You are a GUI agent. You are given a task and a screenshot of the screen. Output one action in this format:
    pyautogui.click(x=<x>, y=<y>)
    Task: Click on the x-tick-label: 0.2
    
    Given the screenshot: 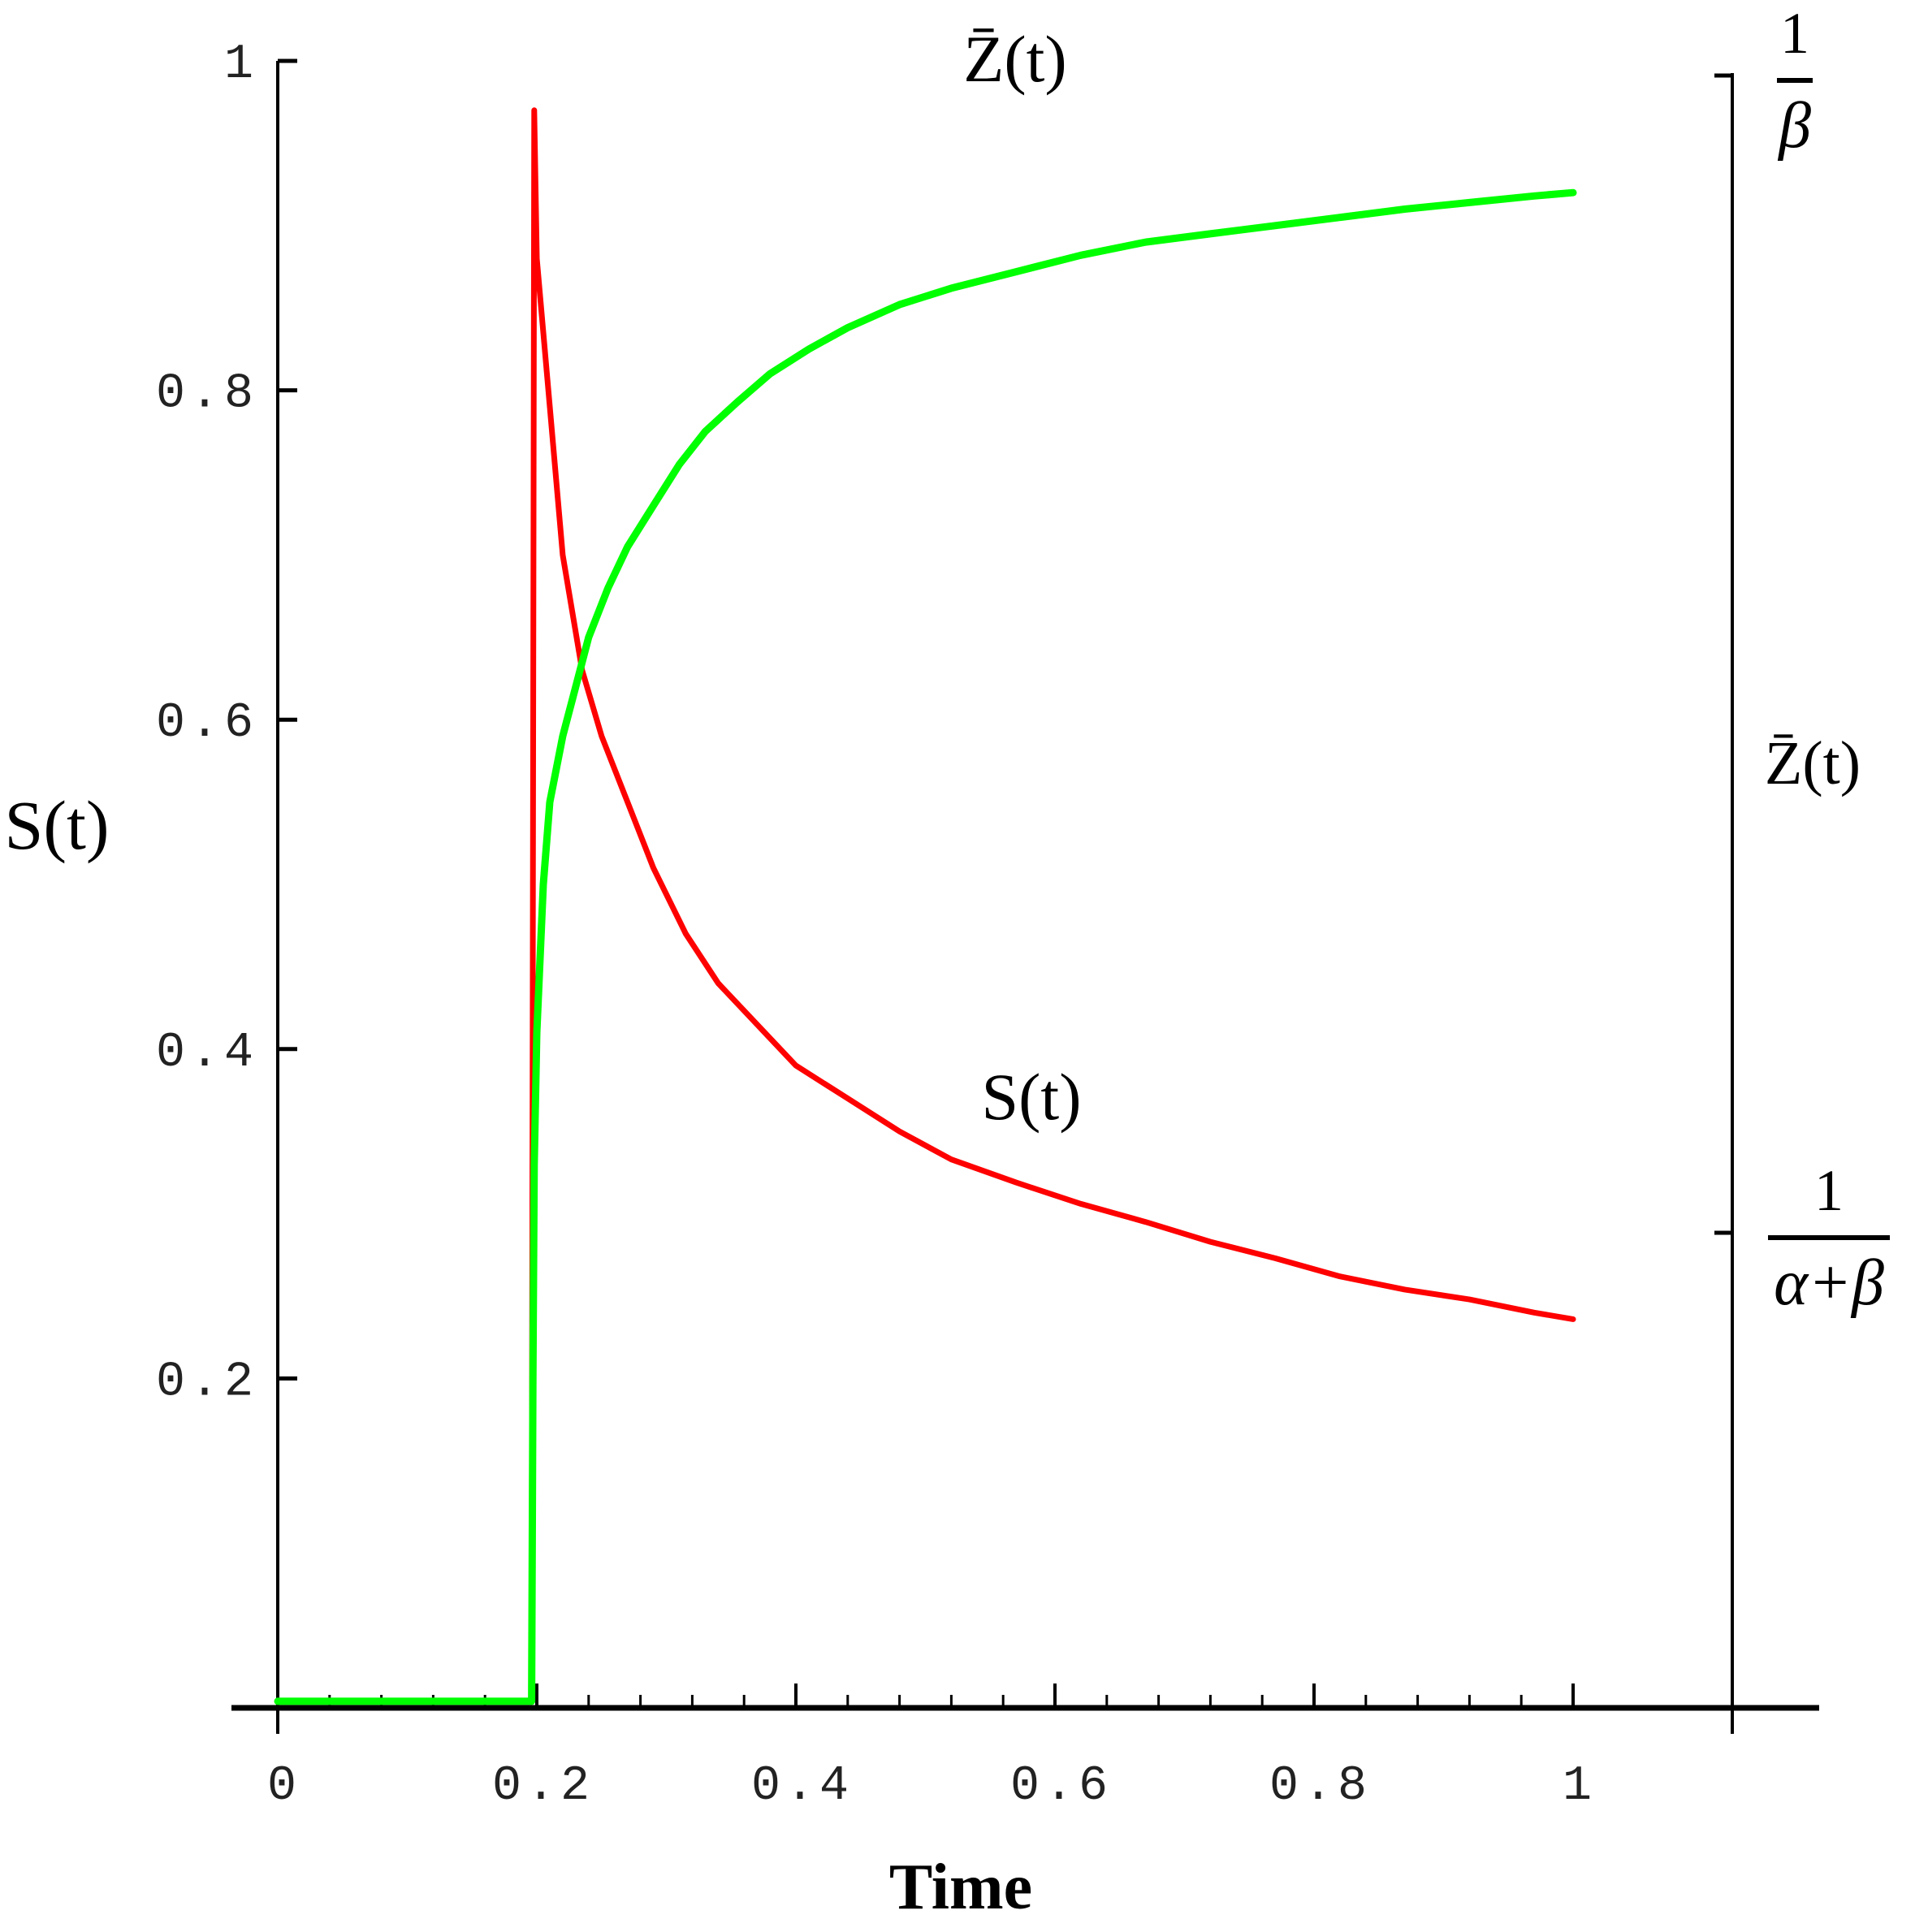 What is the action you would take?
    pyautogui.click(x=543, y=1786)
    